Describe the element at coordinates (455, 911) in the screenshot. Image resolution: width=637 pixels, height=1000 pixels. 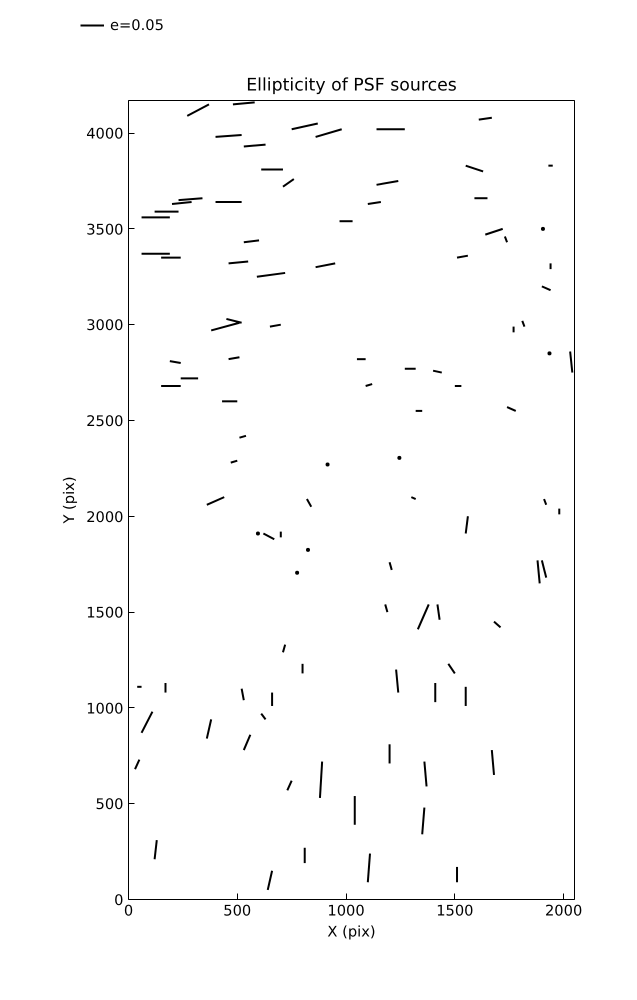
I see `x-tick-label: 1500` at that location.